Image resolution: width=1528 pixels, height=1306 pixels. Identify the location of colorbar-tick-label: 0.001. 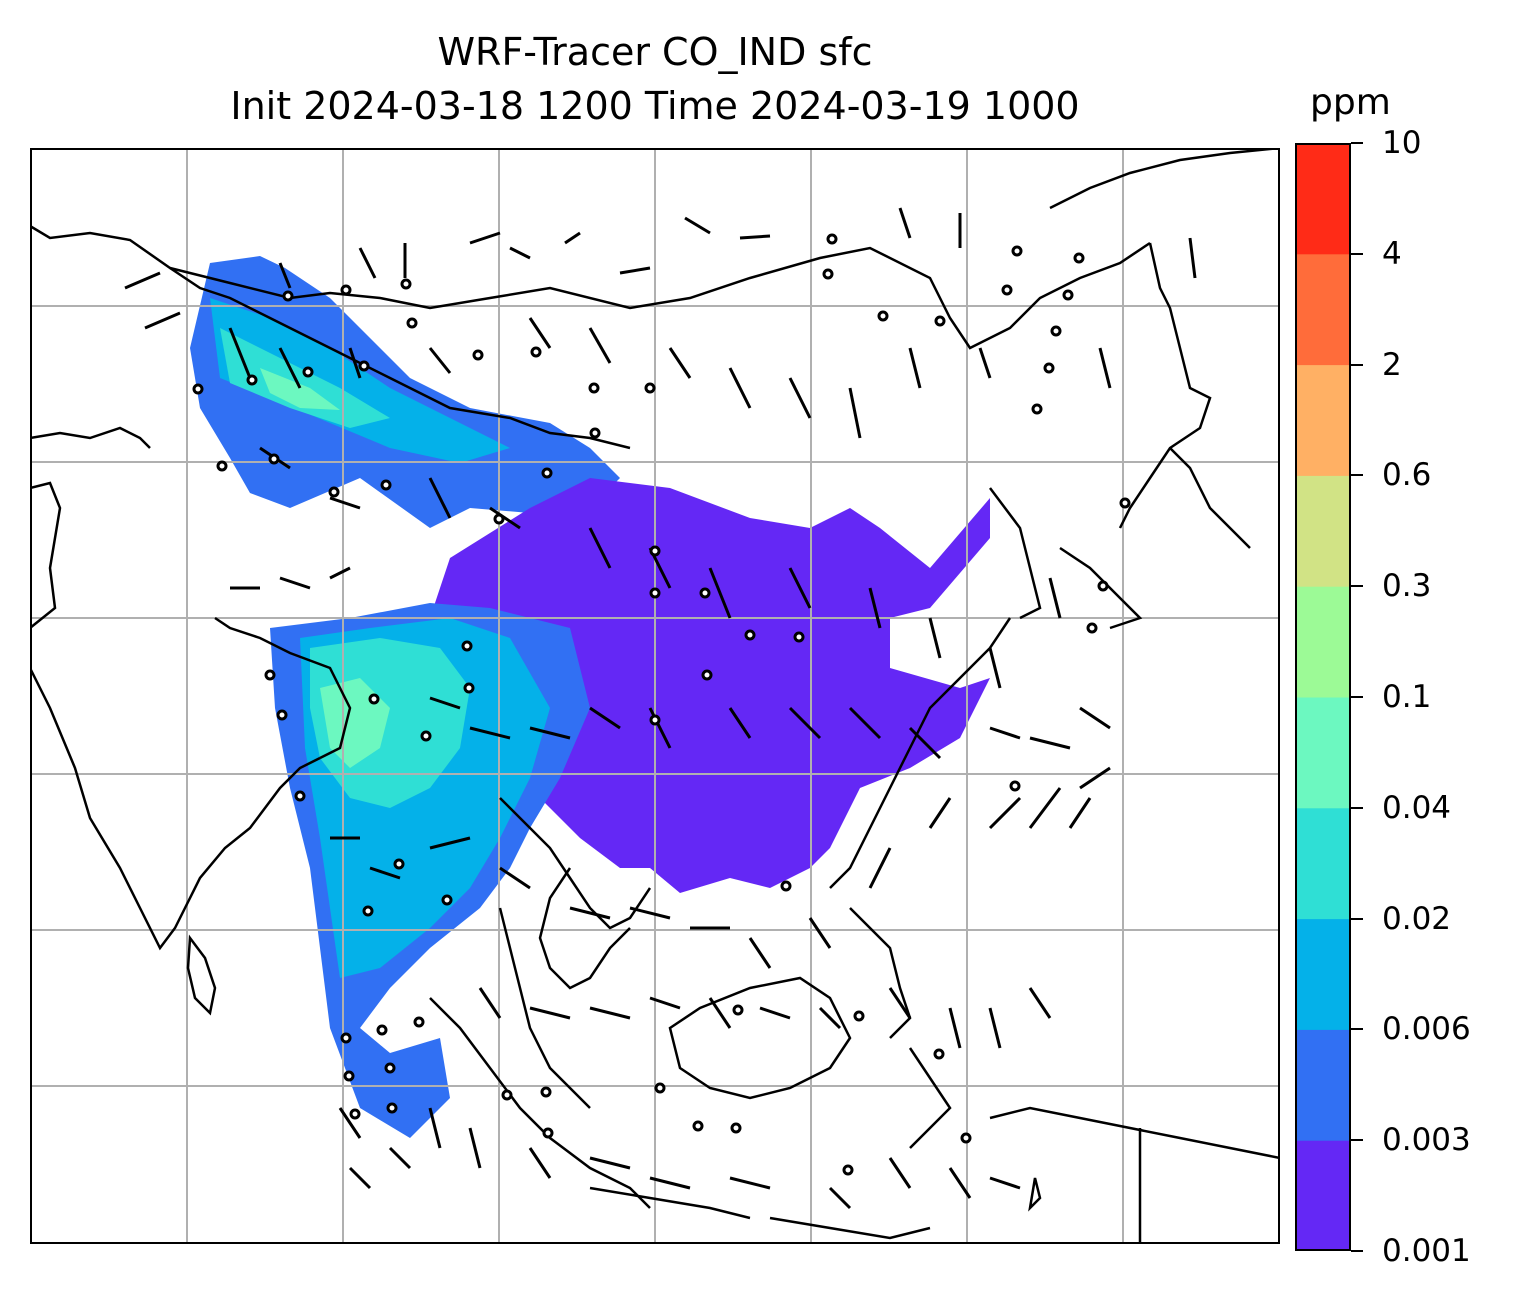
(1426, 1251).